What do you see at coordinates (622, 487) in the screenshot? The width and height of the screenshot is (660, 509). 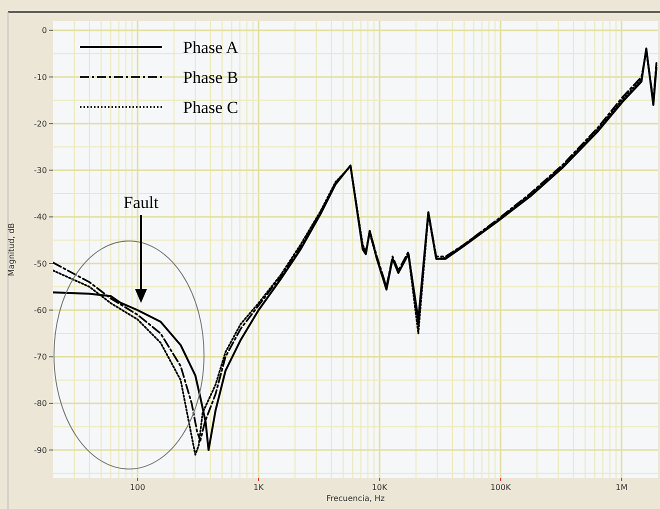 I see `x-tick-label: 1M` at bounding box center [622, 487].